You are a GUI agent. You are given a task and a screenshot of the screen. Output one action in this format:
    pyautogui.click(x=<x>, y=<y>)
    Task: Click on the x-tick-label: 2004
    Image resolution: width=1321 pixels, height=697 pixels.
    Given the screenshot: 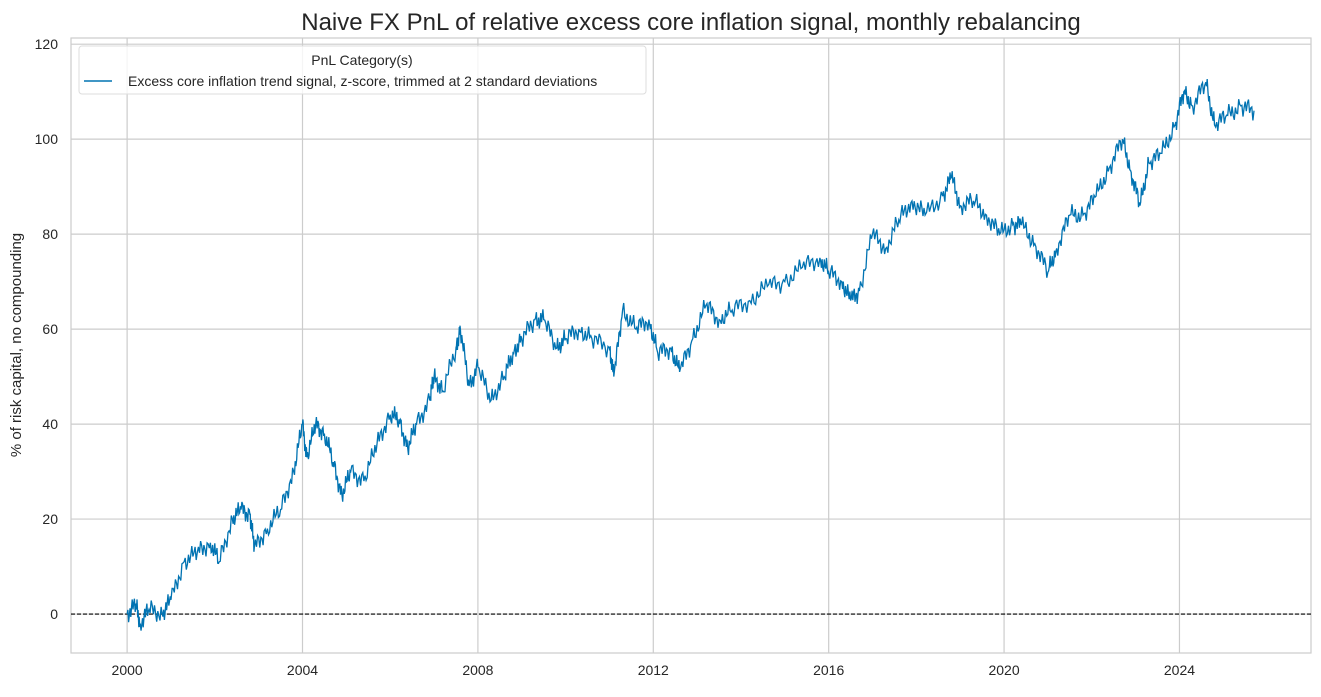 What is the action you would take?
    pyautogui.click(x=302, y=670)
    